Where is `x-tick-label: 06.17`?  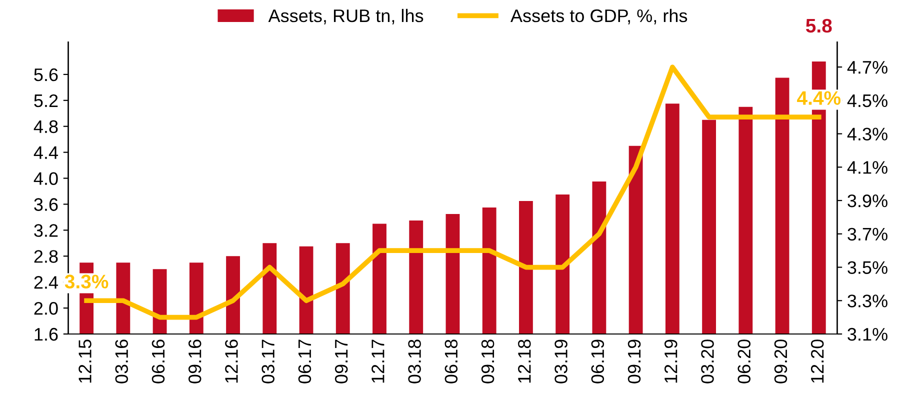
x-tick-label: 06.17 is located at coordinates (305, 362).